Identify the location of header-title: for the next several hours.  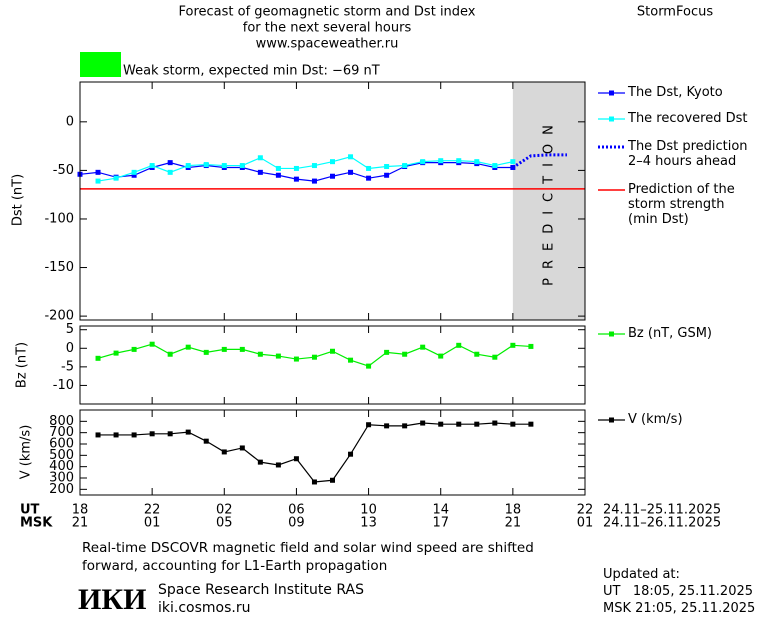
(327, 28).